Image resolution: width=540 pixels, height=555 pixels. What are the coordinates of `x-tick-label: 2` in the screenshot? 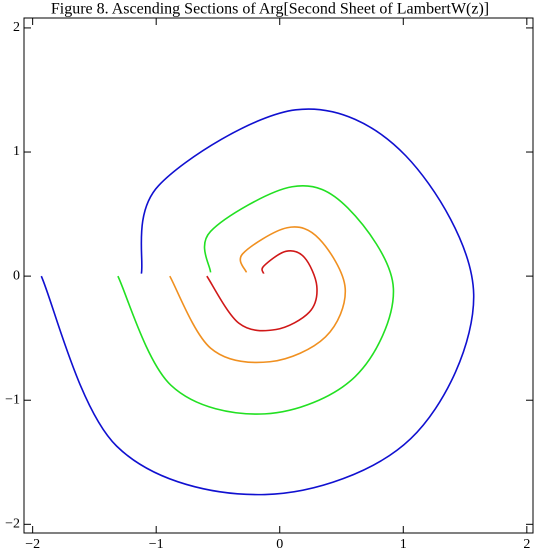 It's located at (526, 544).